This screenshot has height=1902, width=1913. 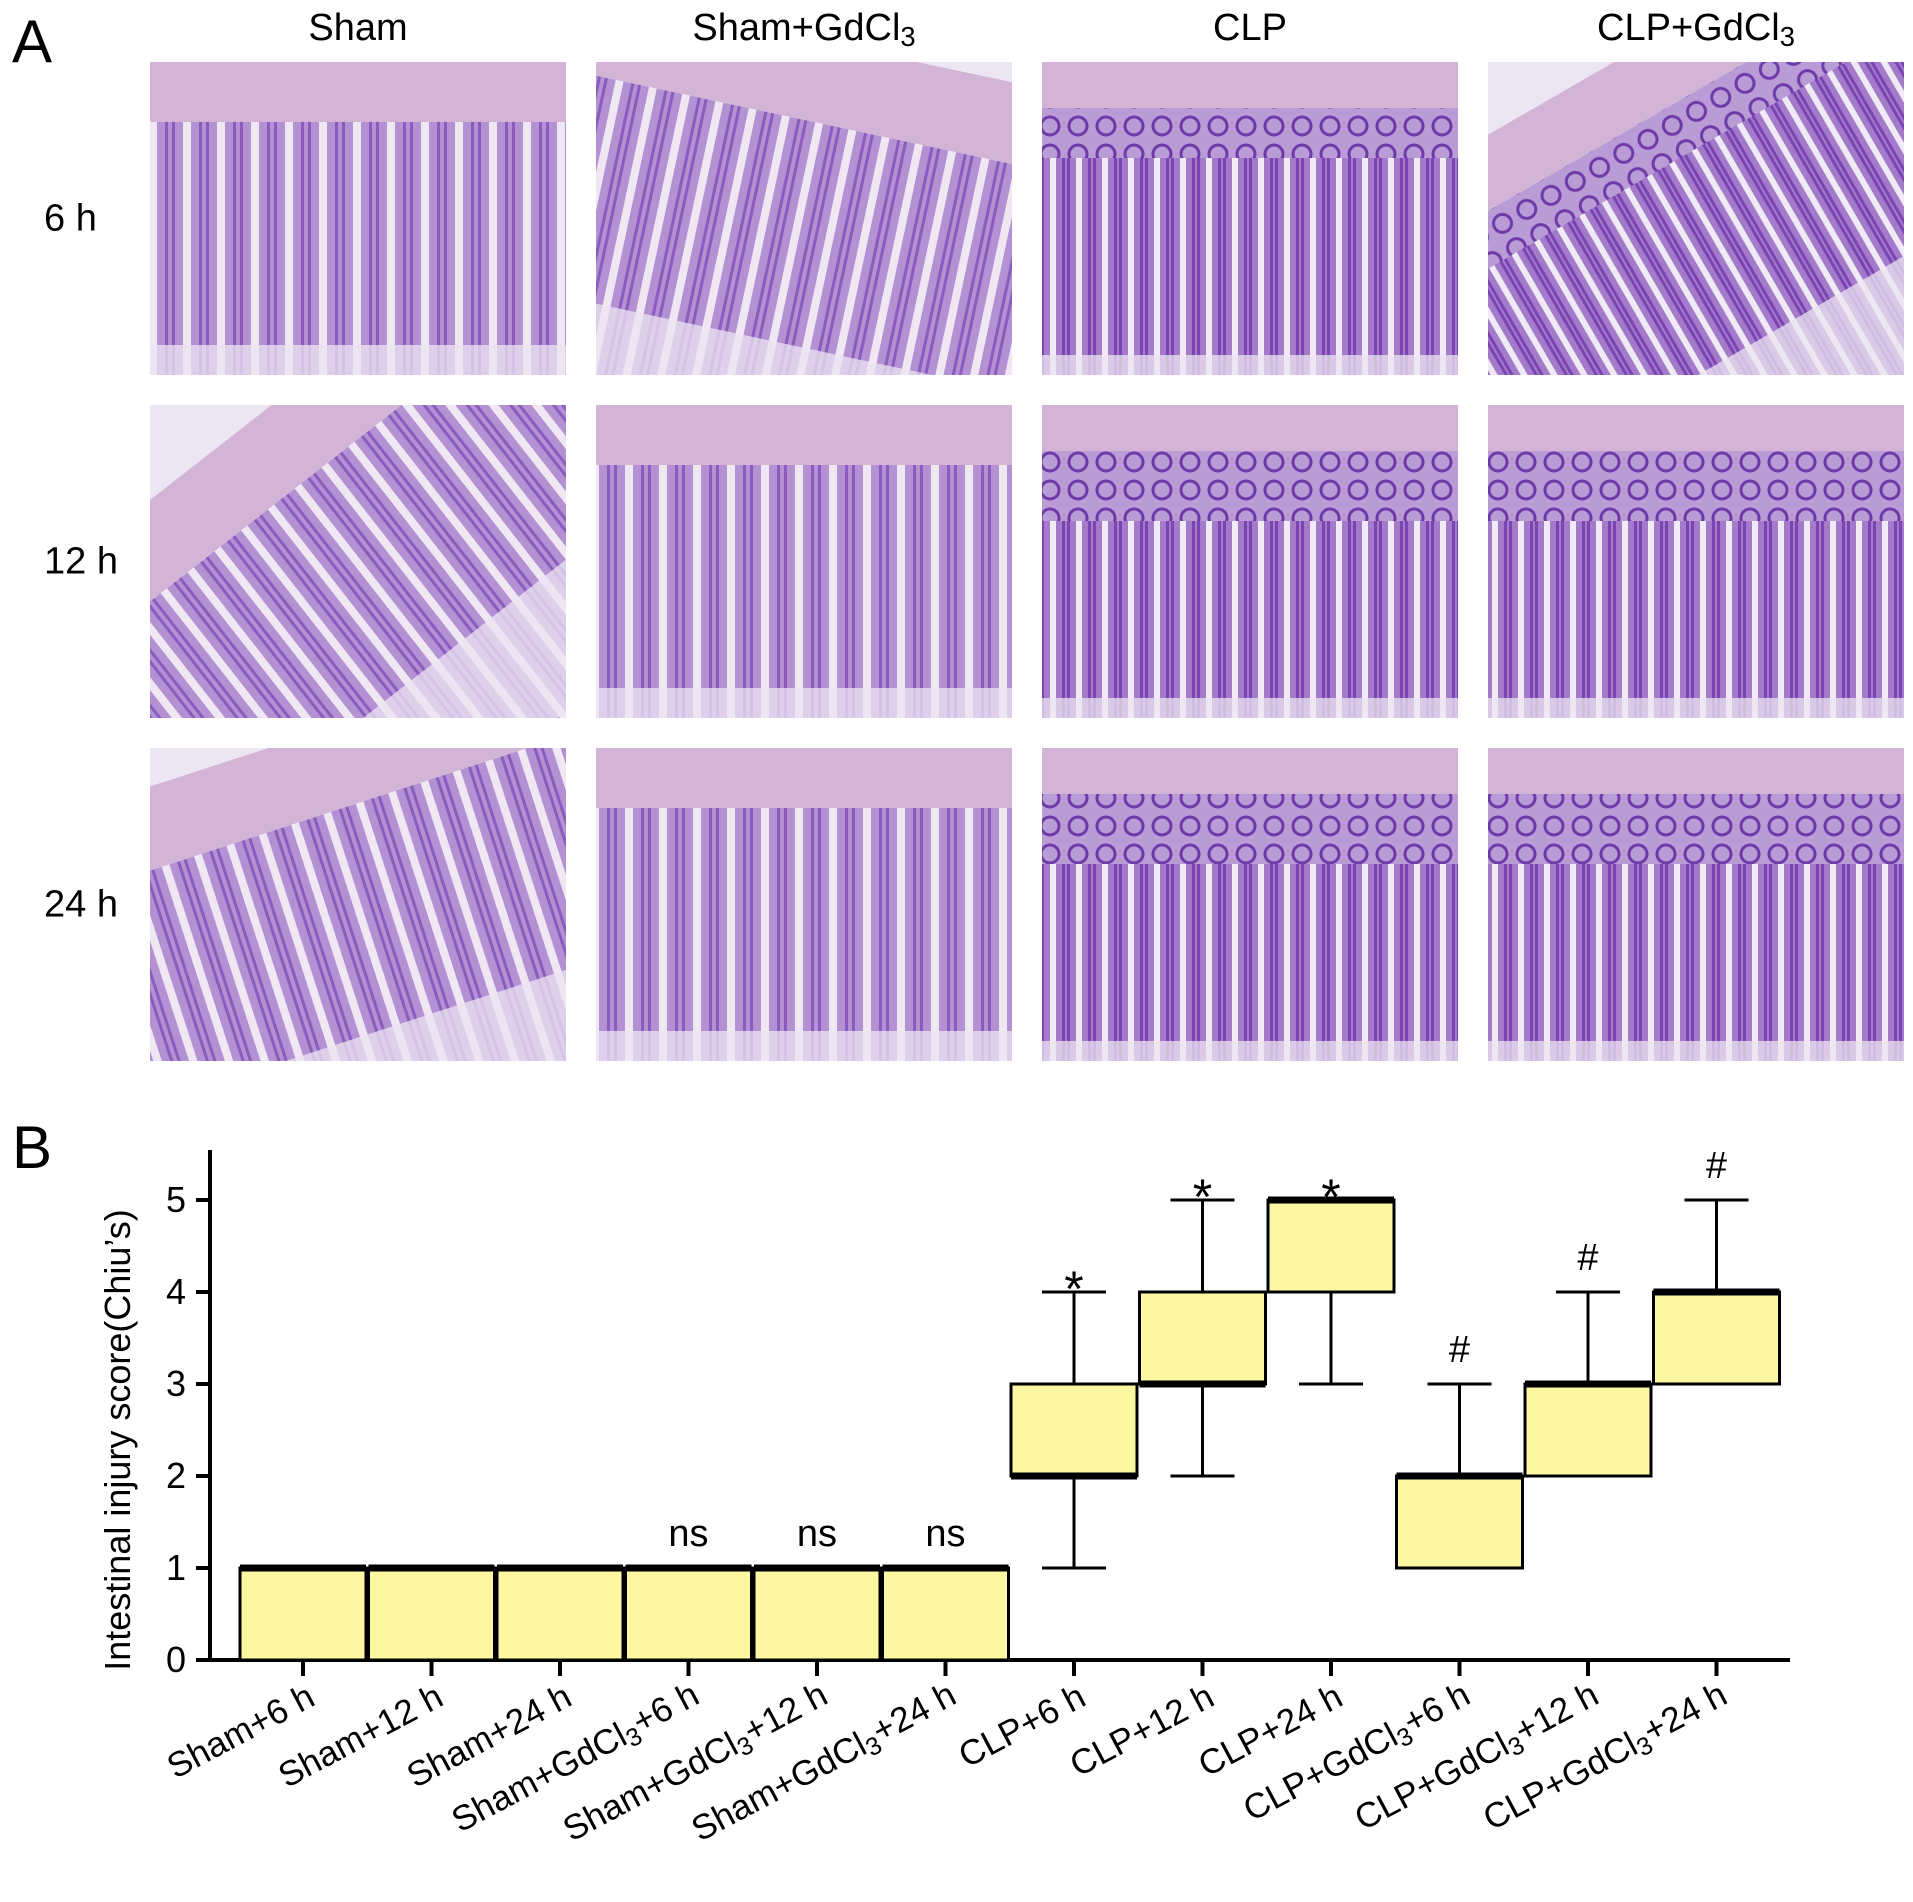 I want to click on y-tick-label: 2, so click(x=176, y=1475).